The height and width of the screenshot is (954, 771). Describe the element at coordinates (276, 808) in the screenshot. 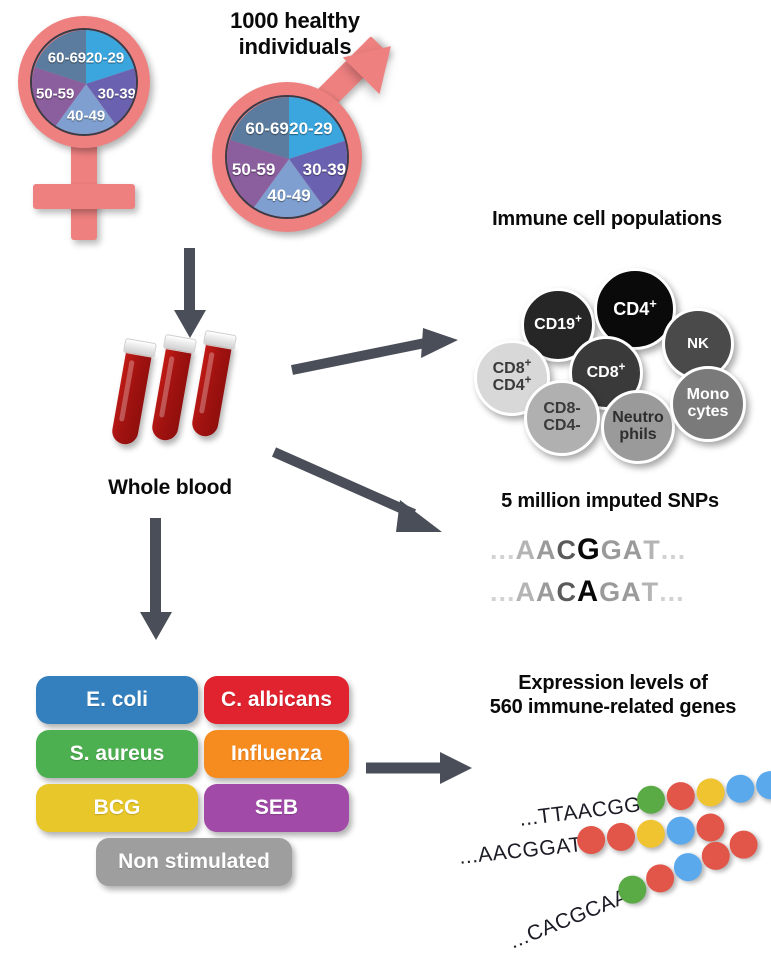

I see `stimulus-pill-seb: SEB` at that location.